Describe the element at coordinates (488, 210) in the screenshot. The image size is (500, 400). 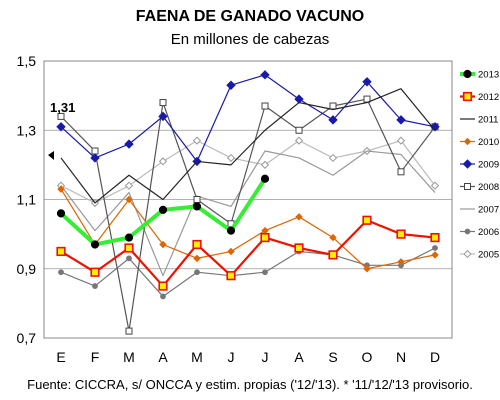
I see `legend-label: 2007` at that location.